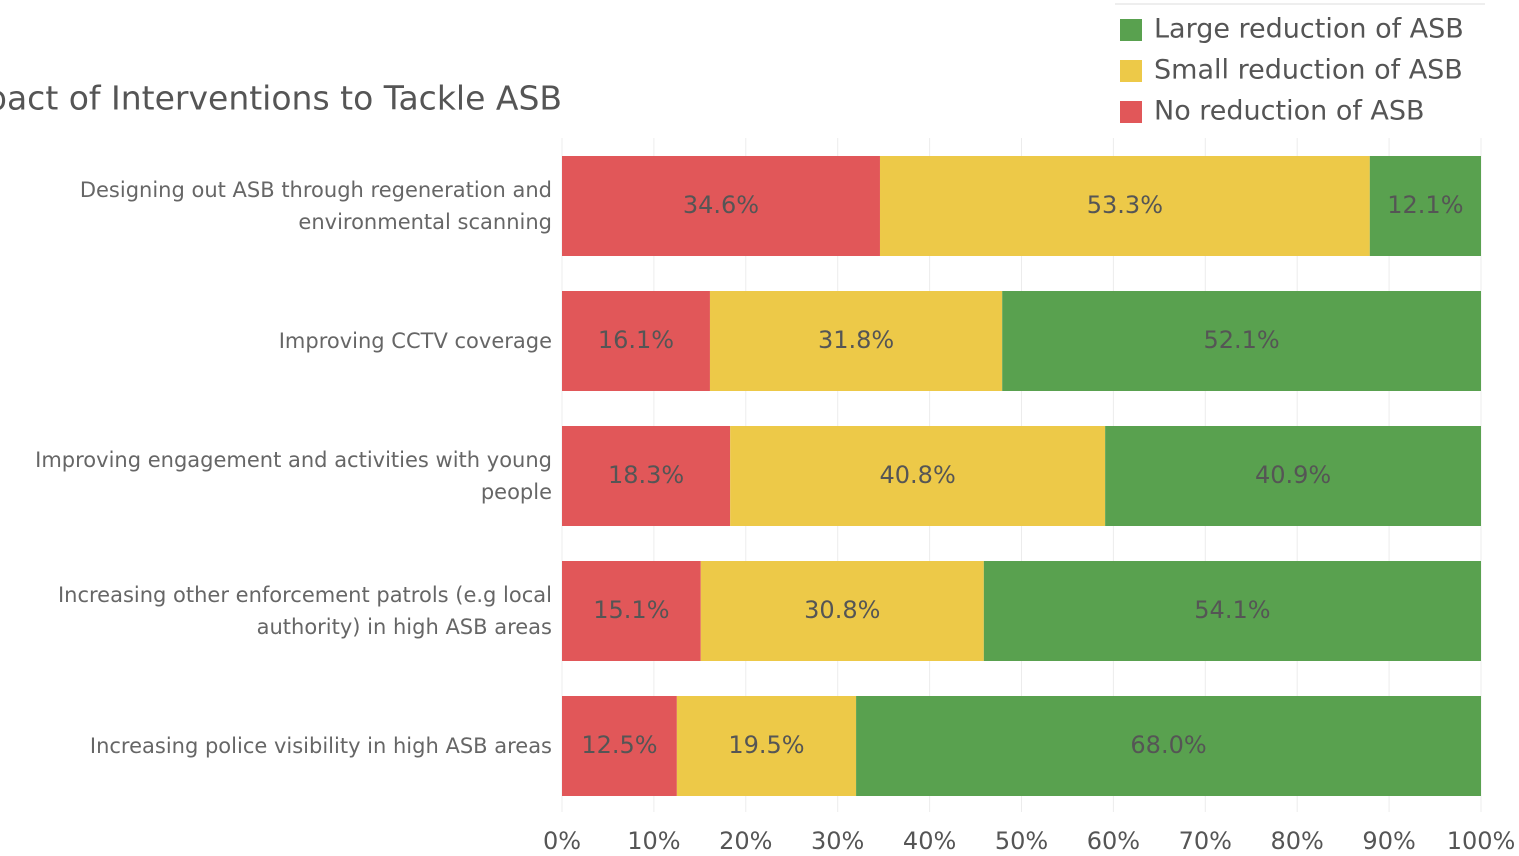 The height and width of the screenshot is (856, 1519). Describe the element at coordinates (1113, 841) in the screenshot. I see `x-tick-label: 60%` at that location.